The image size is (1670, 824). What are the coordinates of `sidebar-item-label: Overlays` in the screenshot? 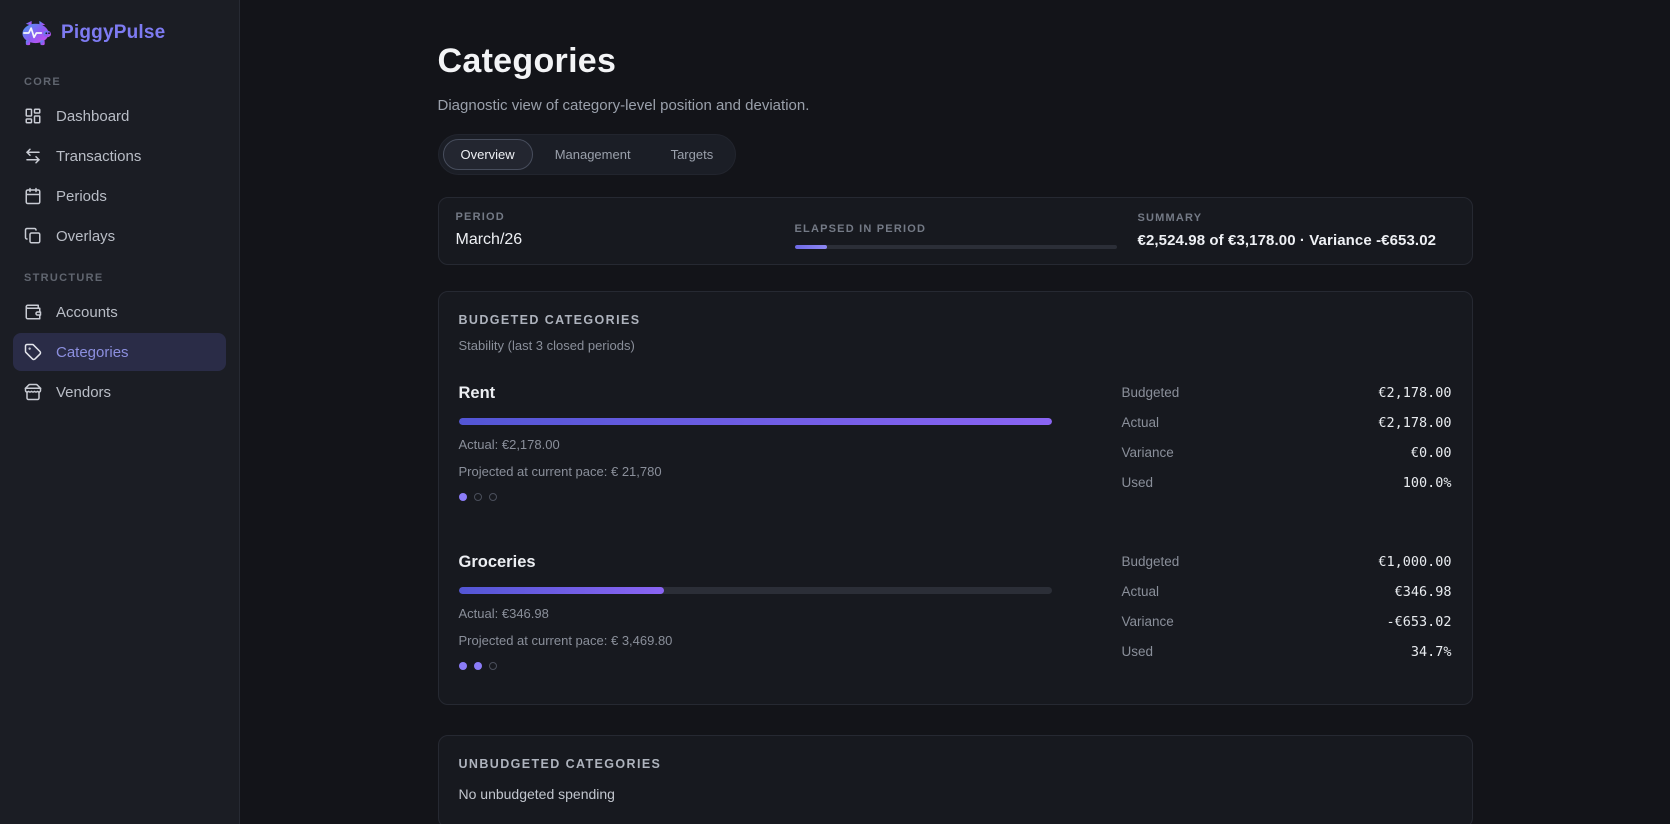 It's located at (86, 236).